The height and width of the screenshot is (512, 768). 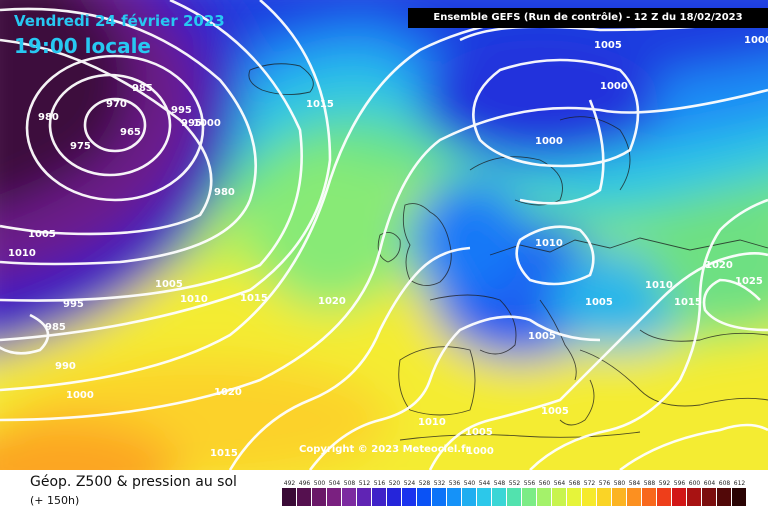 I want to click on scale-tick-label: 528, so click(x=425, y=483).